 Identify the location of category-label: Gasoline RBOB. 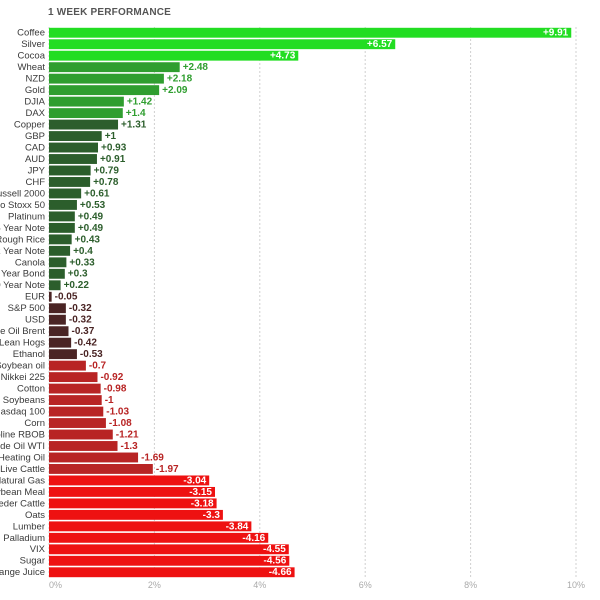
(22, 434).